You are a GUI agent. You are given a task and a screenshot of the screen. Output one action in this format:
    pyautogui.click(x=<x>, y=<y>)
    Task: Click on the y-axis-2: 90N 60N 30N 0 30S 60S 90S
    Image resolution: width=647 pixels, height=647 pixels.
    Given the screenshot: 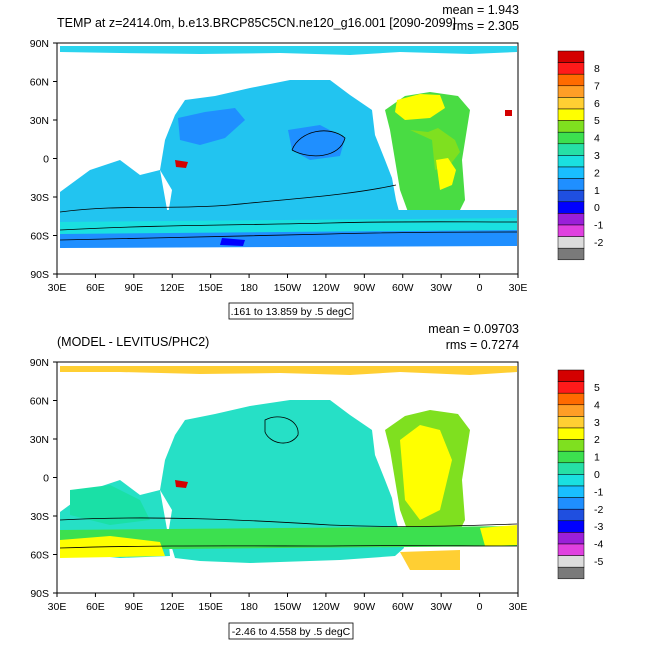 What is the action you would take?
    pyautogui.click(x=43, y=478)
    